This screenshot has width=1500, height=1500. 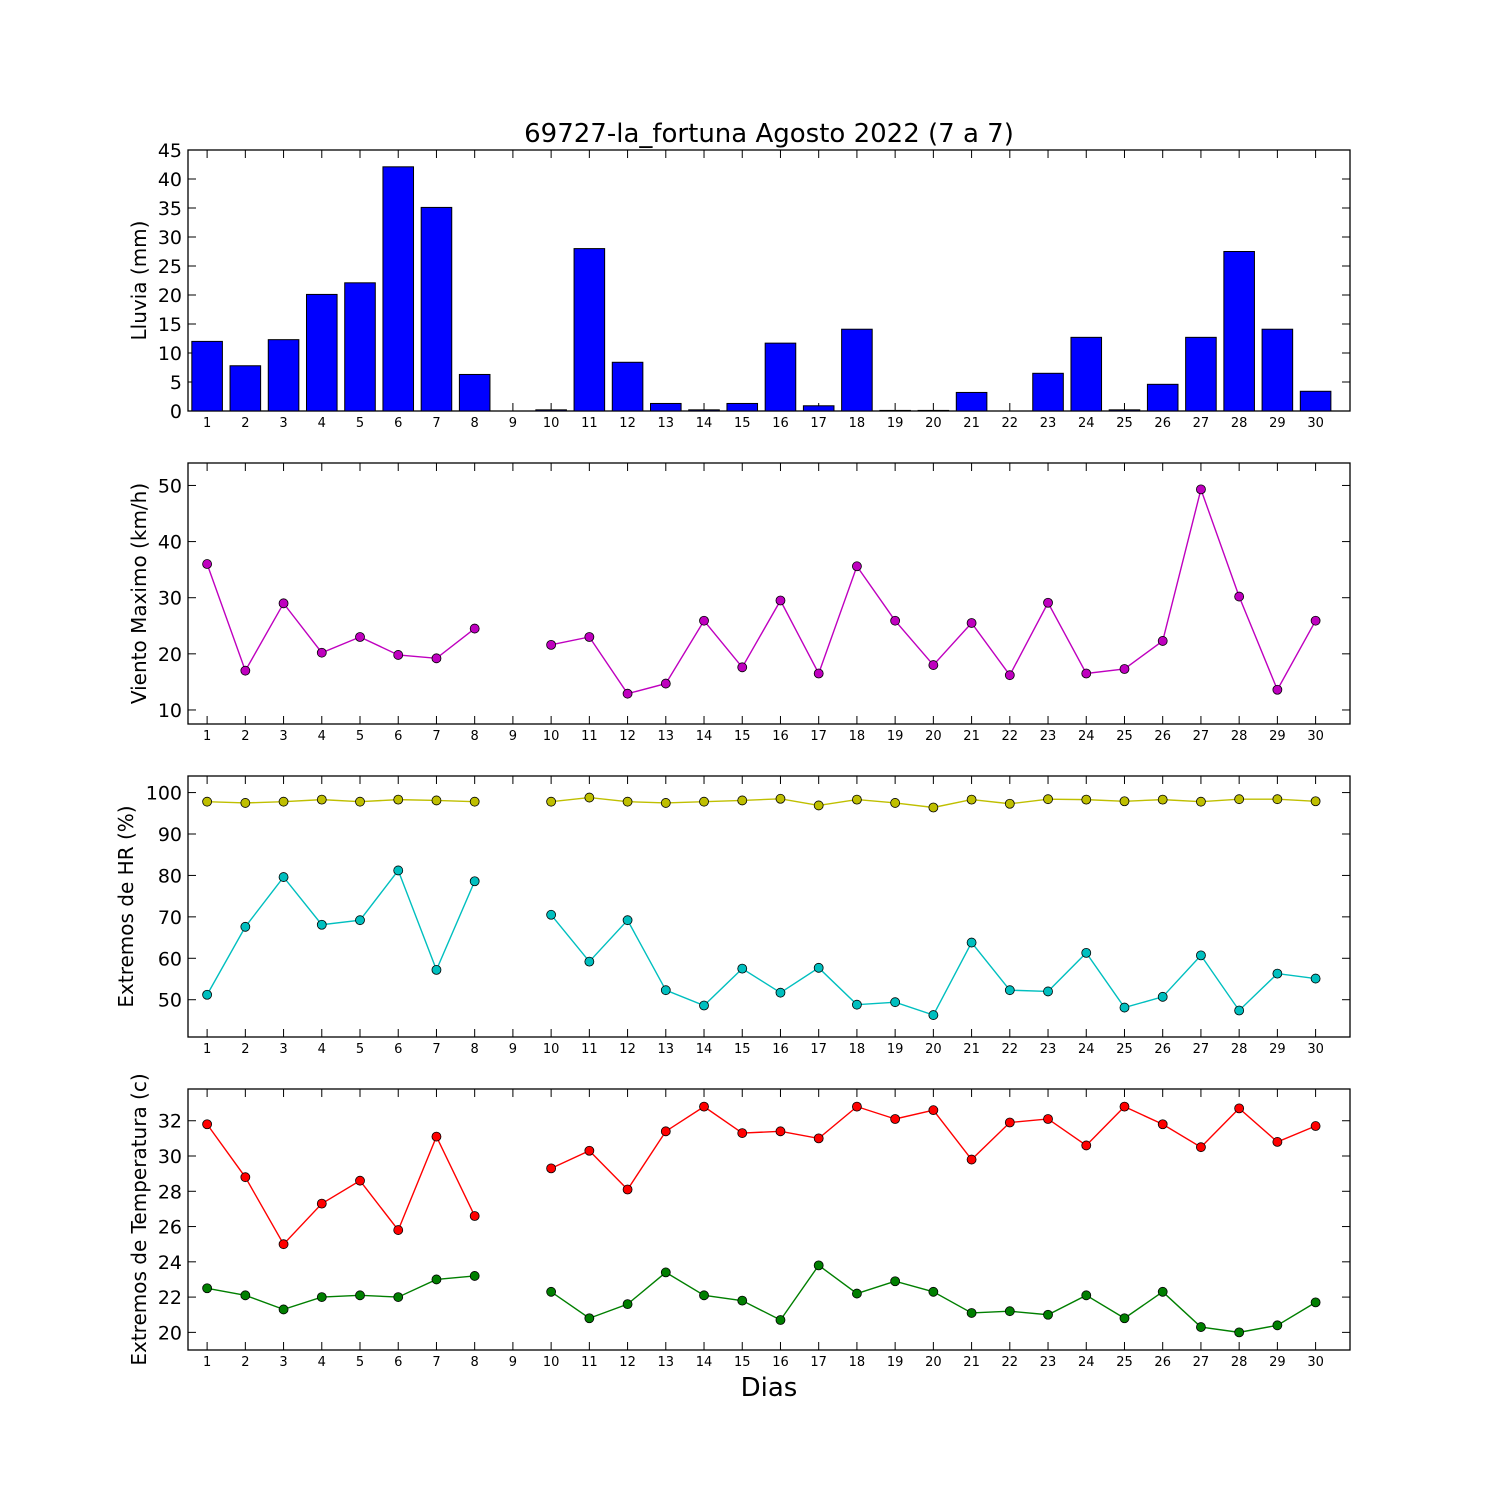 What do you see at coordinates (436, 423) in the screenshot?
I see `x-tick-label: 7` at bounding box center [436, 423].